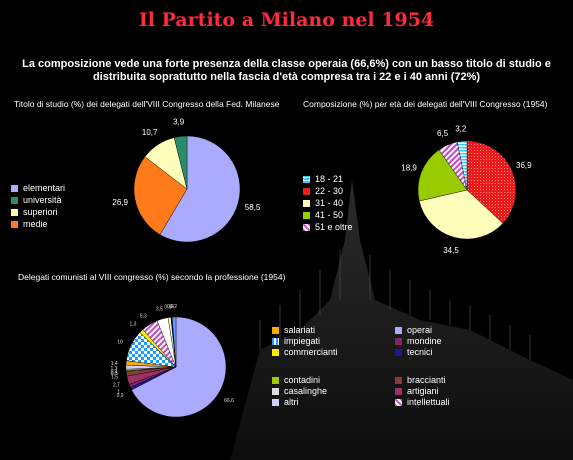 The image size is (573, 460). I want to click on legend-label: 51 e oltre, so click(334, 227).